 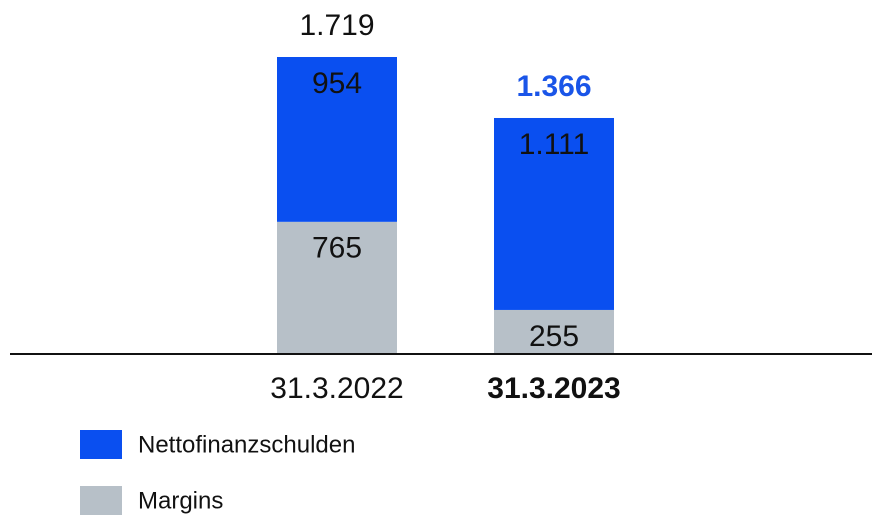 I want to click on legend-text: Nettofinanzschulden, so click(x=246, y=444).